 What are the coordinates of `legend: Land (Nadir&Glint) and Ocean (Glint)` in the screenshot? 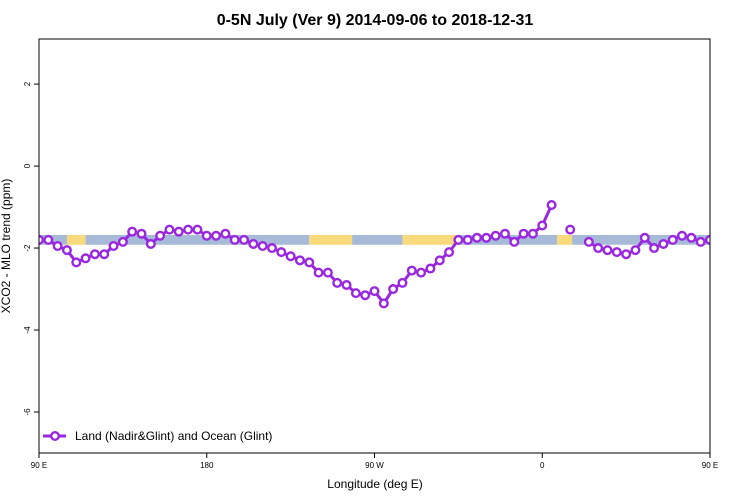 It's located at (157, 436).